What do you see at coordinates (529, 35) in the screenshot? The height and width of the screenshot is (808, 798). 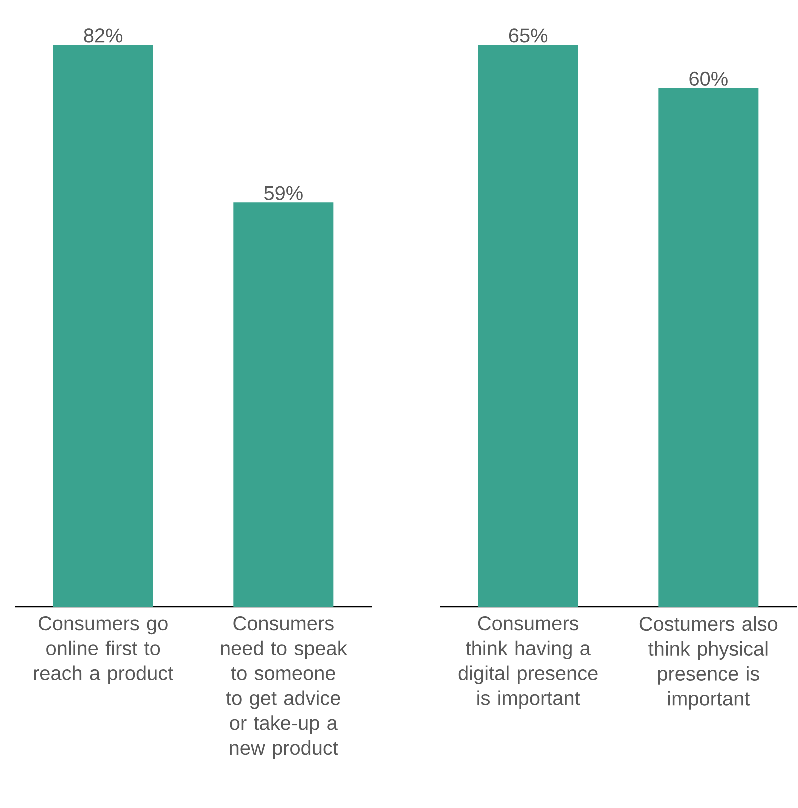 I see `data-label: 65%` at bounding box center [529, 35].